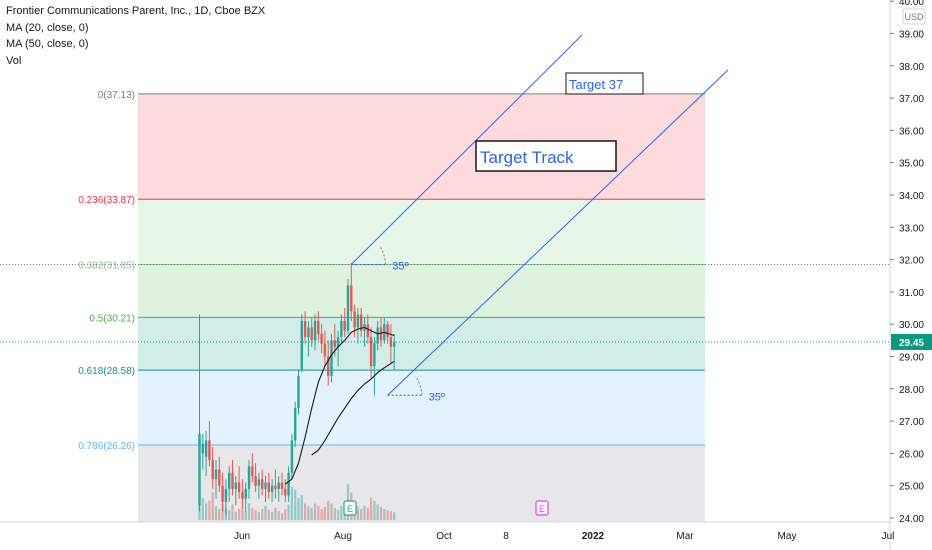  I want to click on target-37-box, so click(604, 83).